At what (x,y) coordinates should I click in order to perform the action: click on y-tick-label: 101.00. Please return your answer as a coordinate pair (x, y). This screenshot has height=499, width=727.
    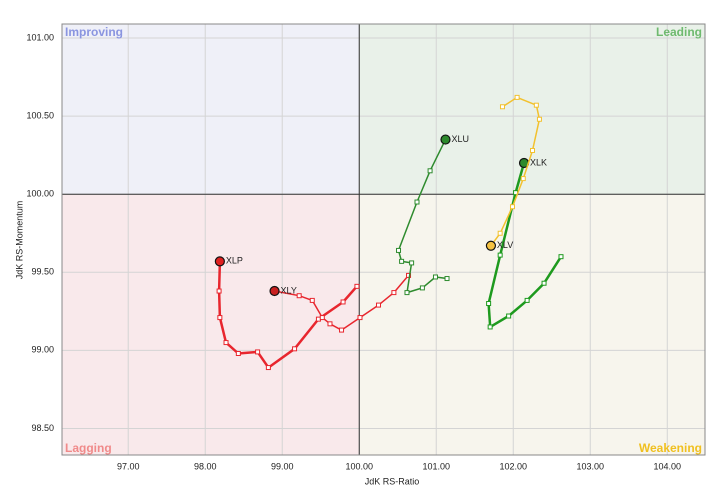
    Looking at the image, I should click on (40, 37).